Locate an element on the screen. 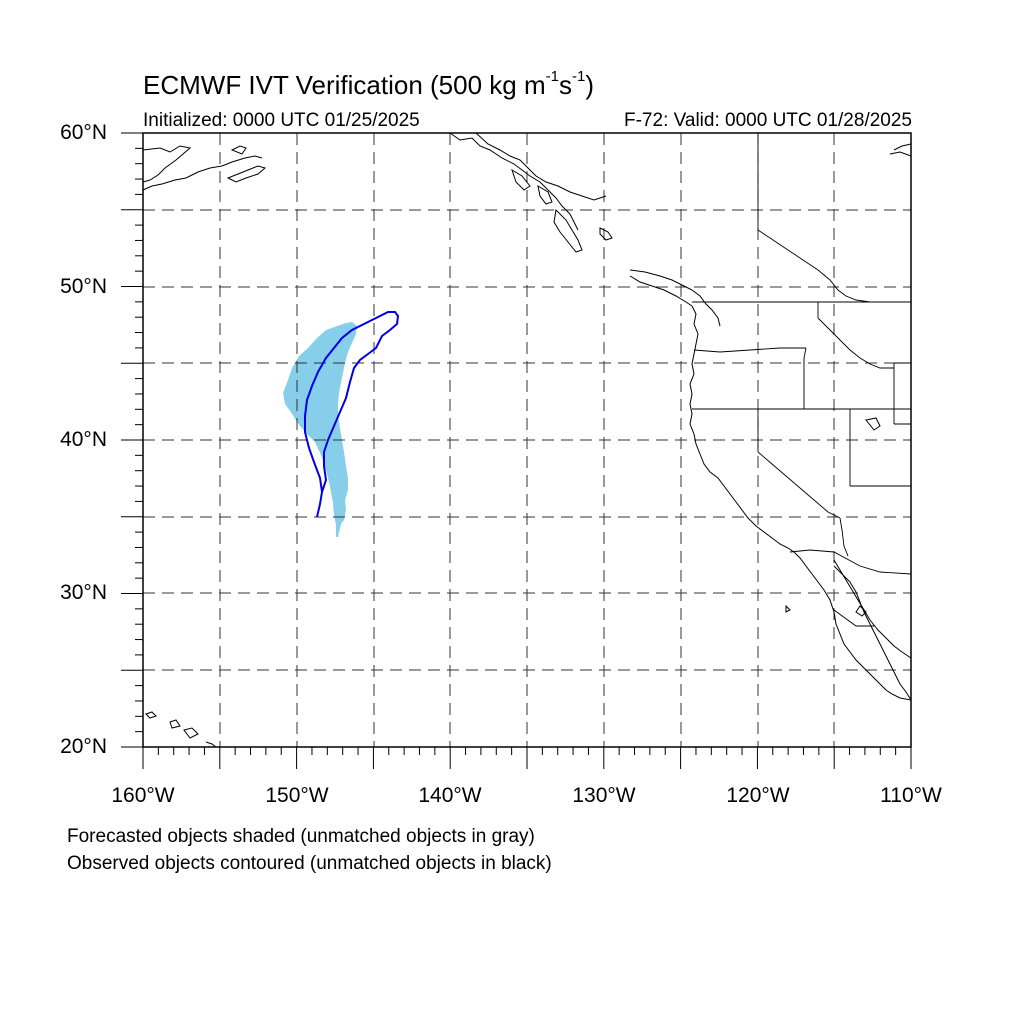  observed-object-contour is located at coordinates (352, 414).